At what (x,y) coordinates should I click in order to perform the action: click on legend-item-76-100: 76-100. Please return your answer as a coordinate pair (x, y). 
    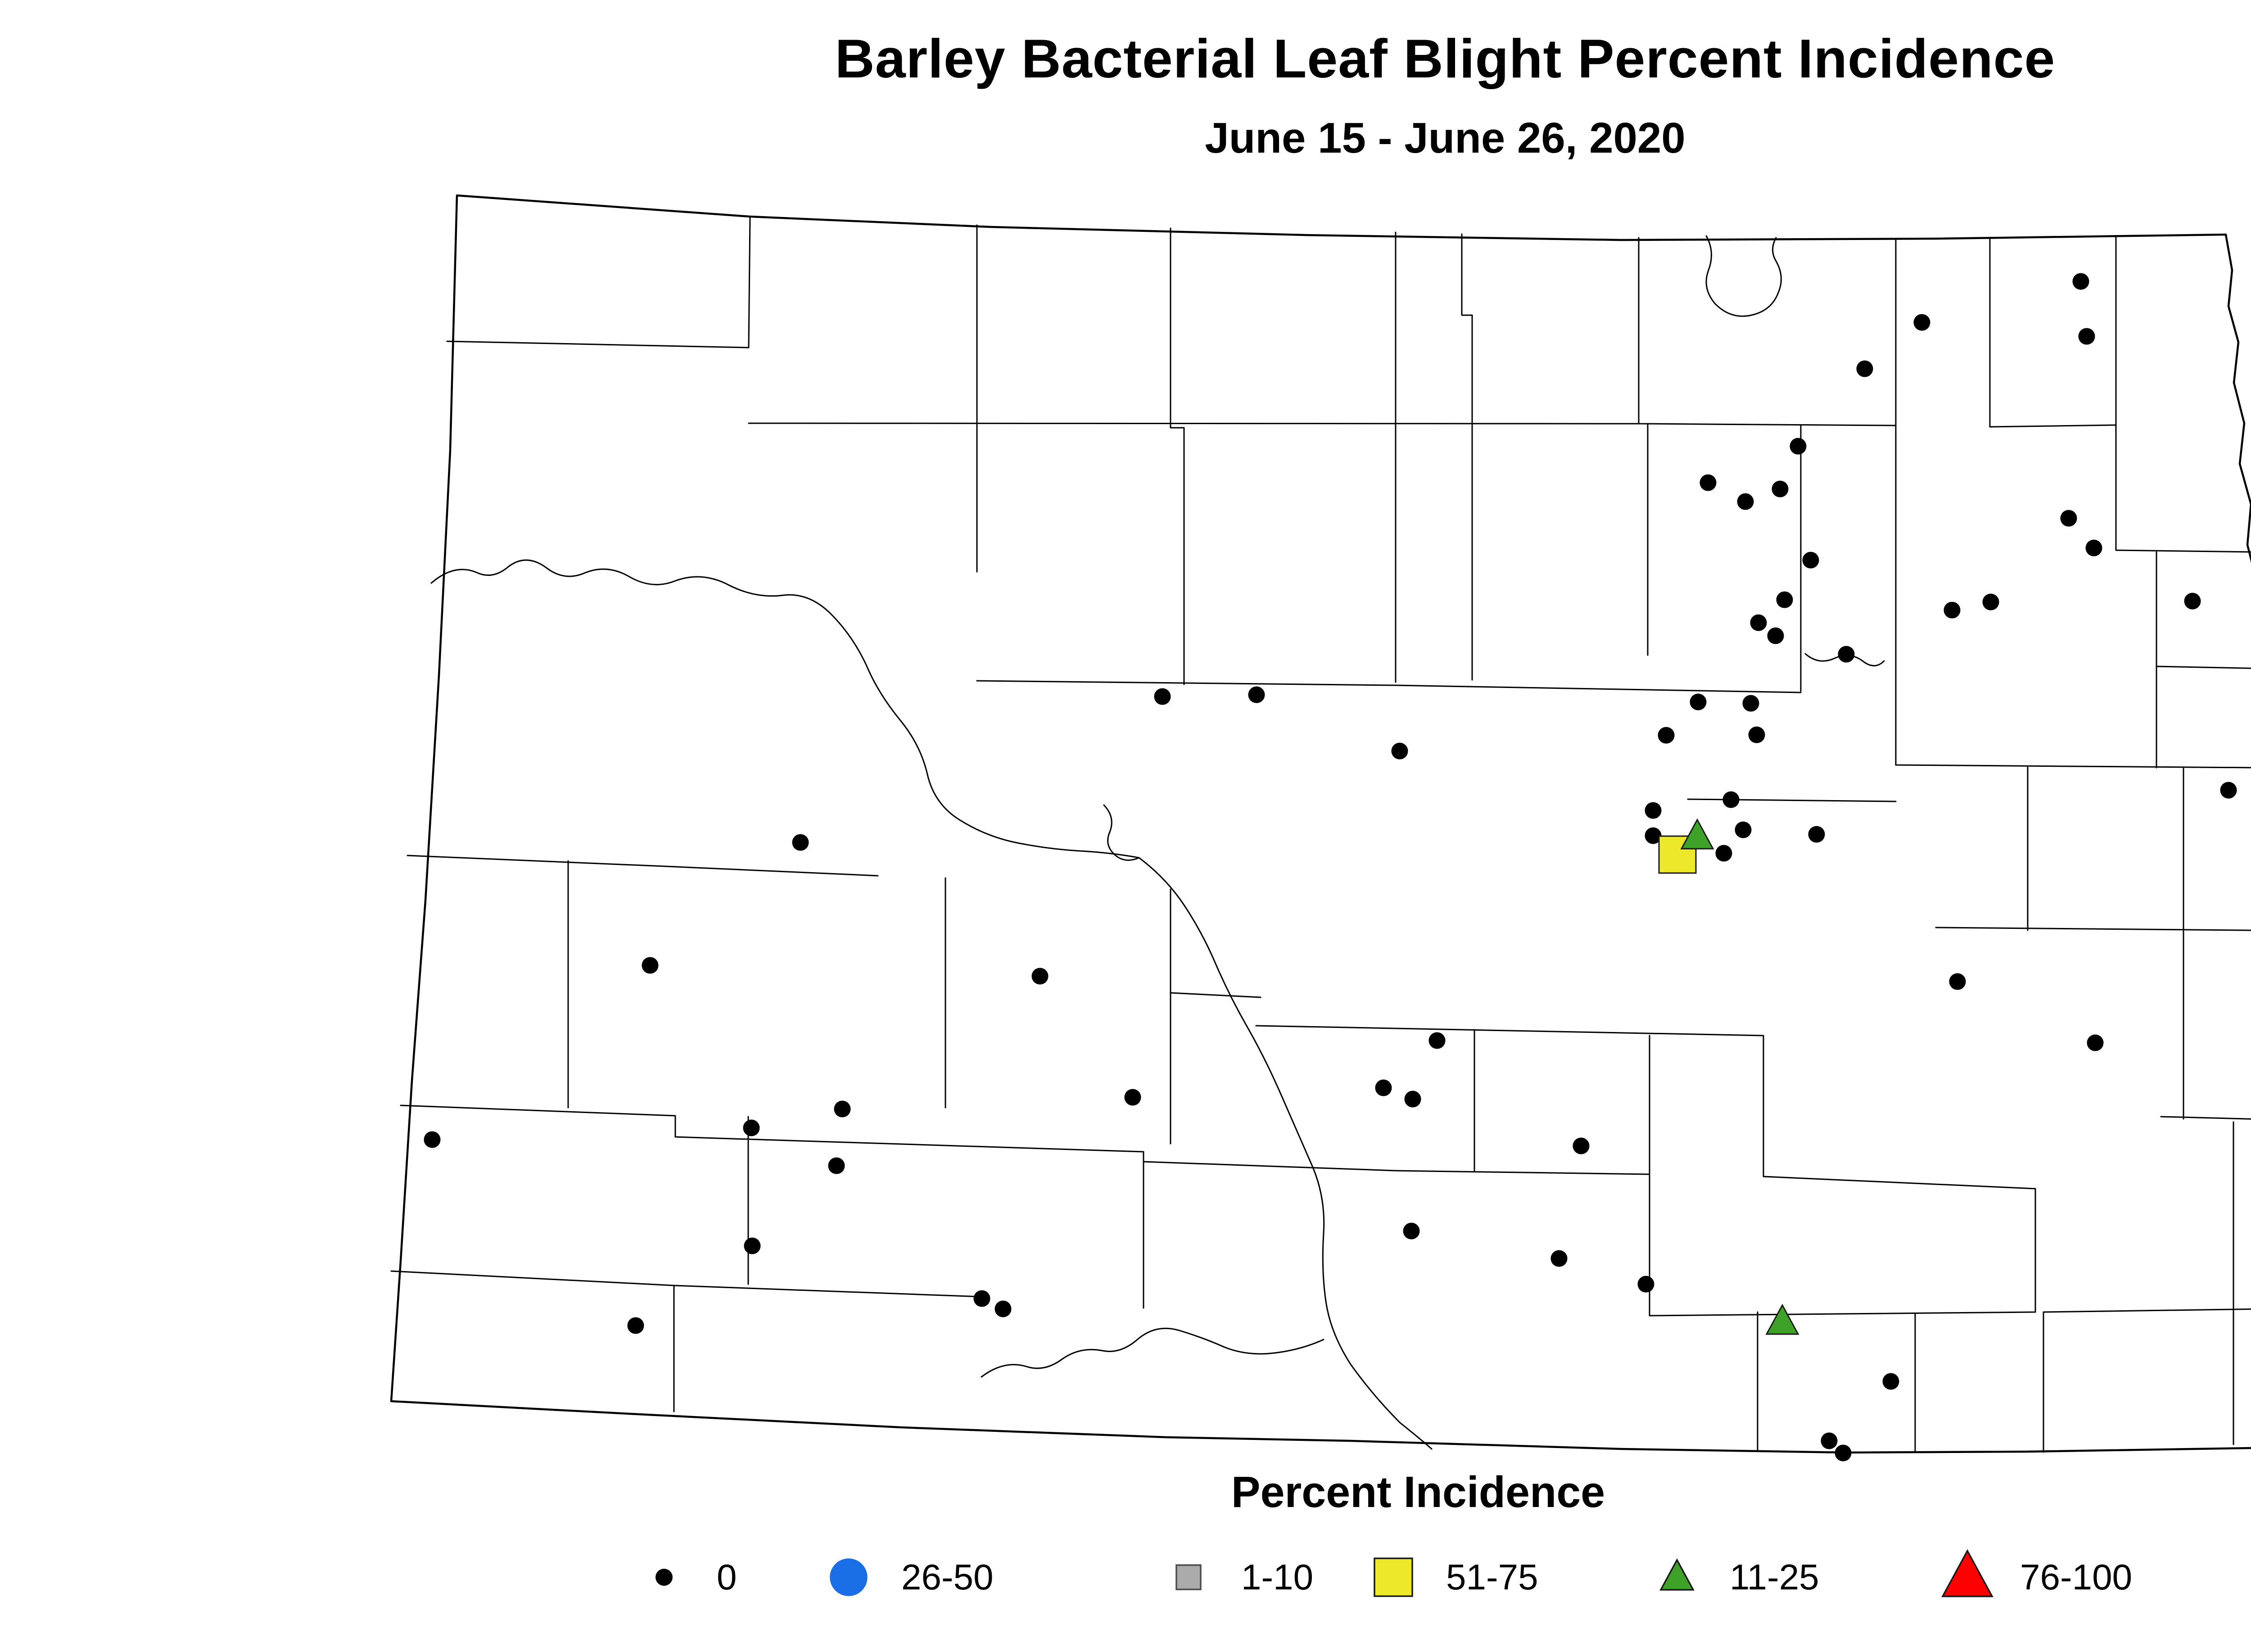
    Looking at the image, I should click on (2033, 1578).